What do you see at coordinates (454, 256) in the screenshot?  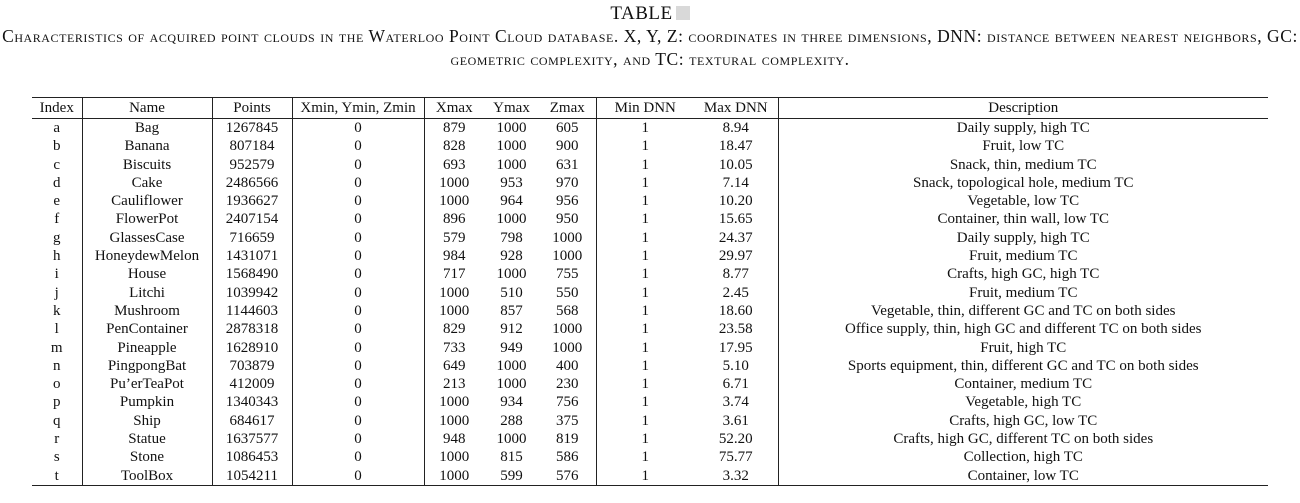 I see `cell-xmax: 984` at bounding box center [454, 256].